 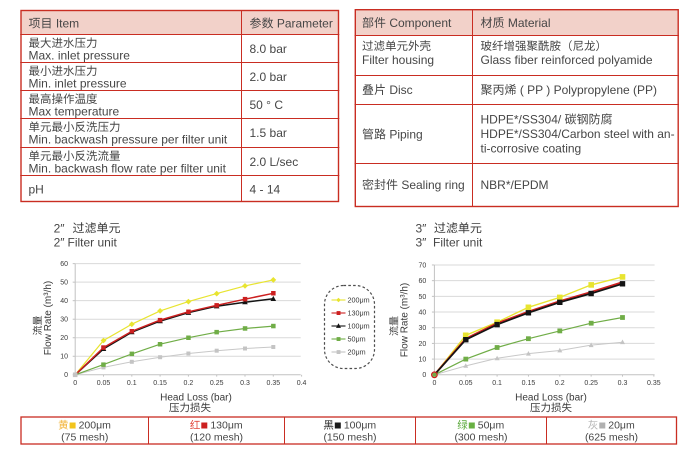 What do you see at coordinates (67, 24) in the screenshot?
I see `svg-text: Item` at bounding box center [67, 24].